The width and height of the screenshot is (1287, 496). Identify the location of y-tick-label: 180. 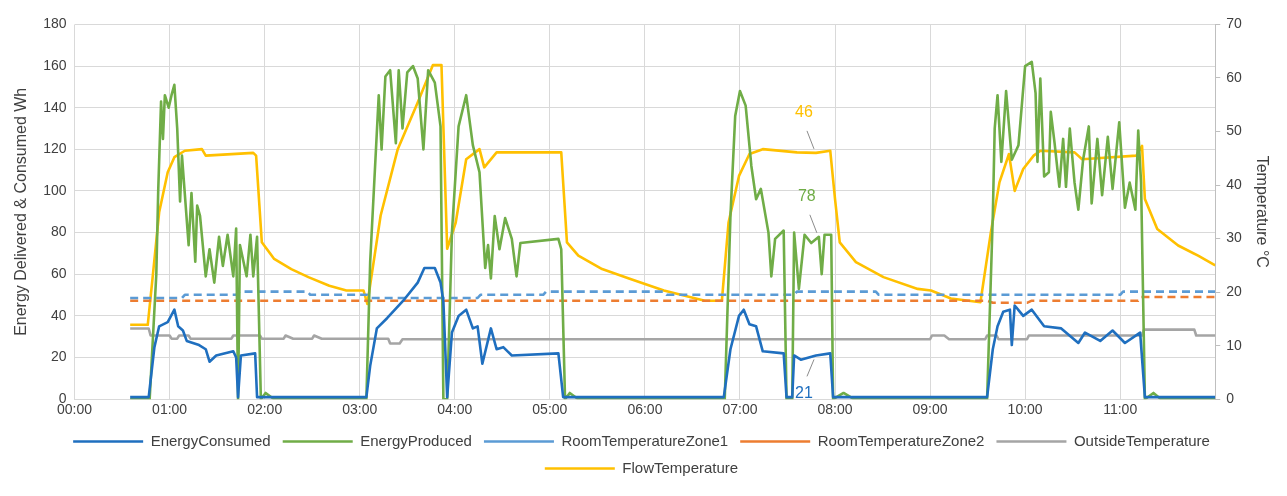
(55, 23).